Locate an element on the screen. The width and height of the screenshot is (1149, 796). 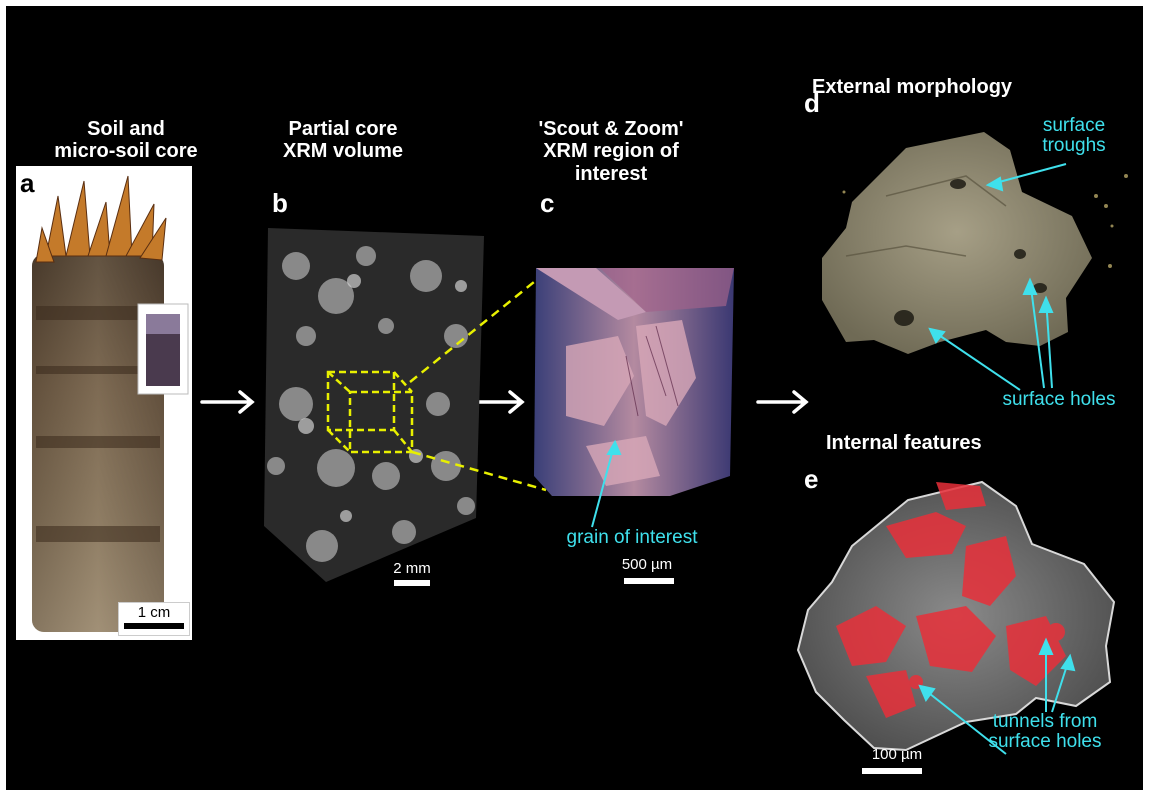
panel-a-scale-box: 1 cm is located at coordinates (154, 619).